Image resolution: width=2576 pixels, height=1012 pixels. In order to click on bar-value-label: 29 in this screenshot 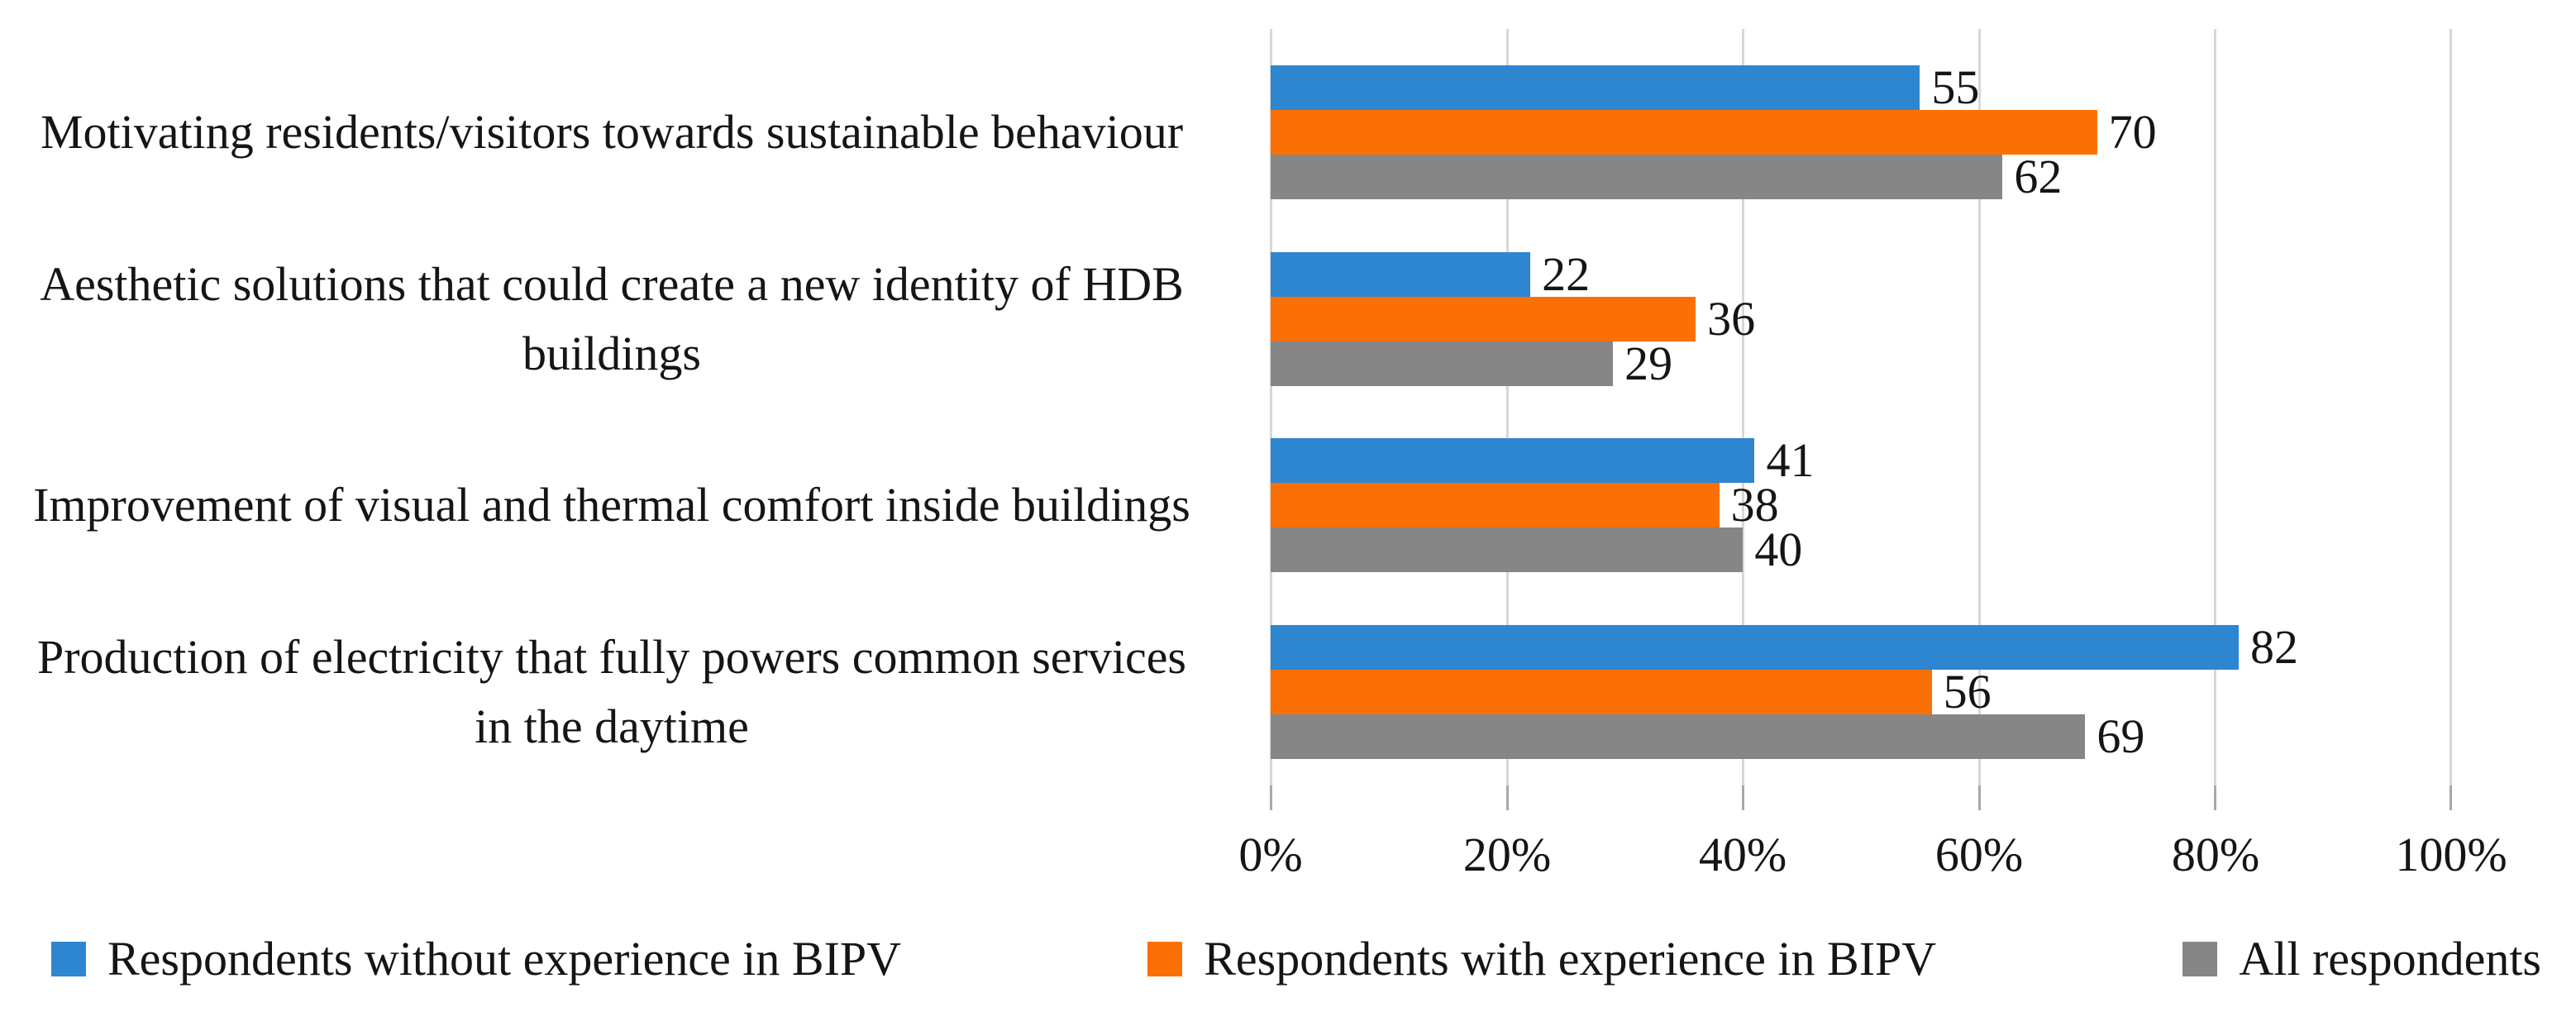, I will do `click(1648, 363)`.